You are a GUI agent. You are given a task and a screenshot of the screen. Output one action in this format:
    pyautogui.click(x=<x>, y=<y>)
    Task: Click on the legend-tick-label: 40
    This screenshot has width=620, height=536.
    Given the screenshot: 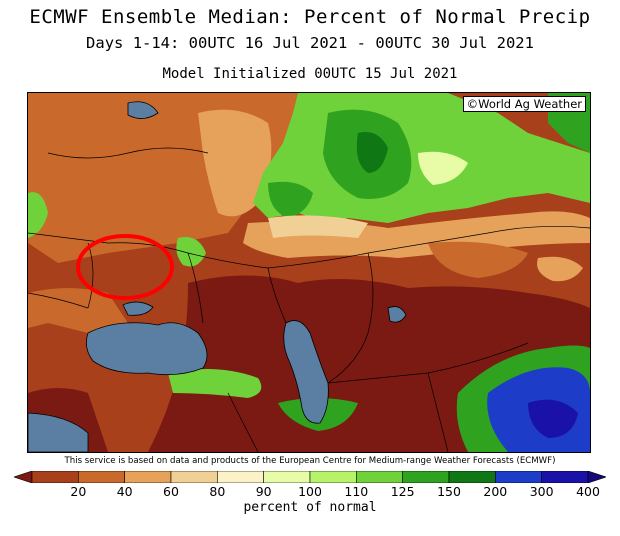 What is the action you would take?
    pyautogui.click(x=124, y=491)
    